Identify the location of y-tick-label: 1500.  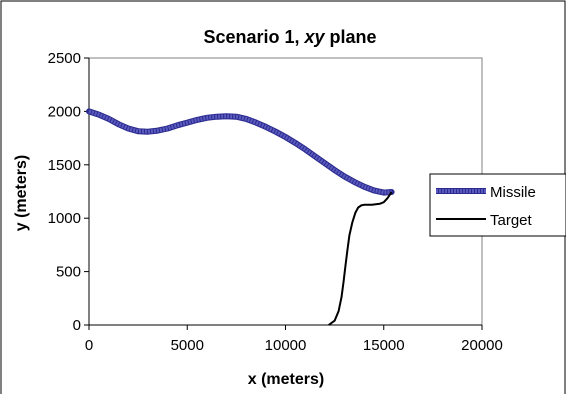
(64, 165).